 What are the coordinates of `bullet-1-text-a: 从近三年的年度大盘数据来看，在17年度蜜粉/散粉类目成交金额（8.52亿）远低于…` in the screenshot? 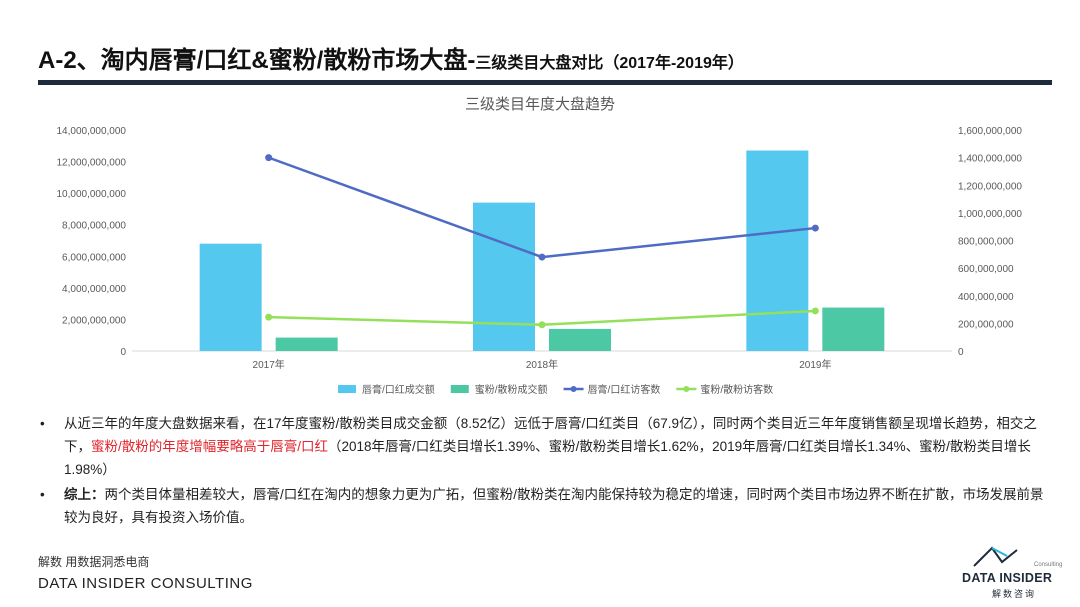 It's located at (550, 435).